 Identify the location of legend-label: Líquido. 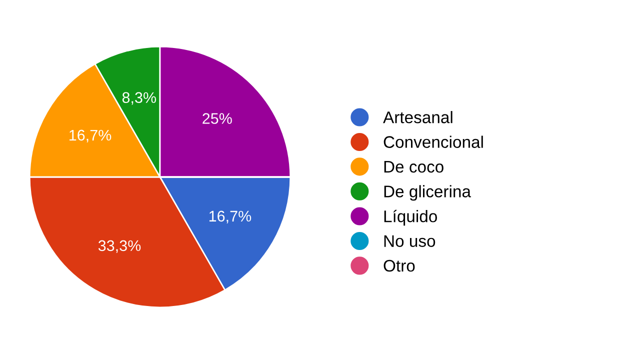
(410, 218).